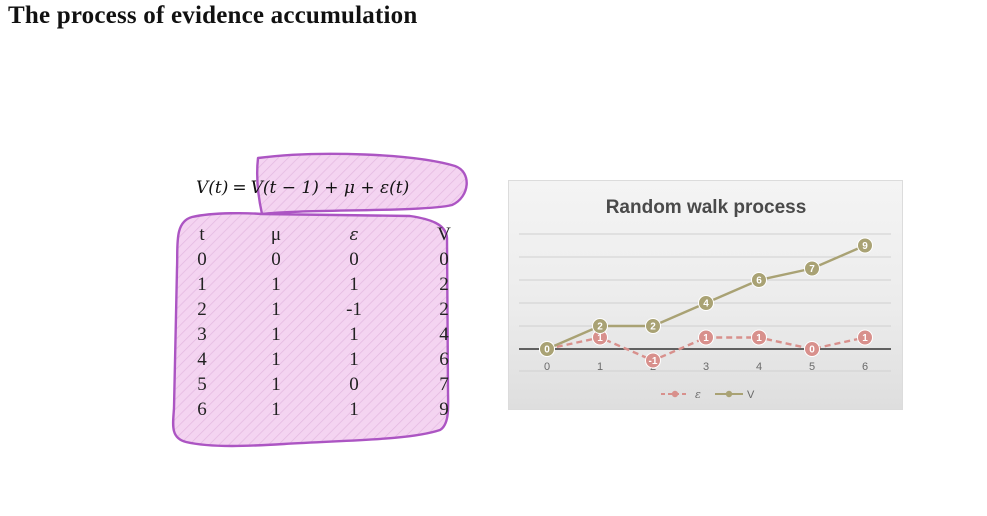 The height and width of the screenshot is (516, 987). I want to click on formula: V(t) = V(t − 1) + μ + ε(t), so click(302, 188).